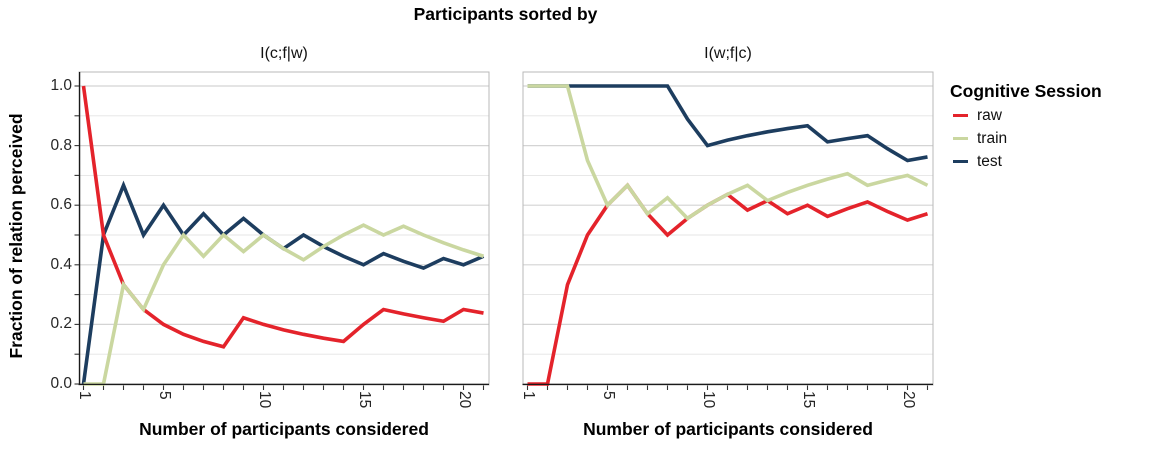 The width and height of the screenshot is (1171, 453). I want to click on y-tick-label: 0.0, so click(61, 383).